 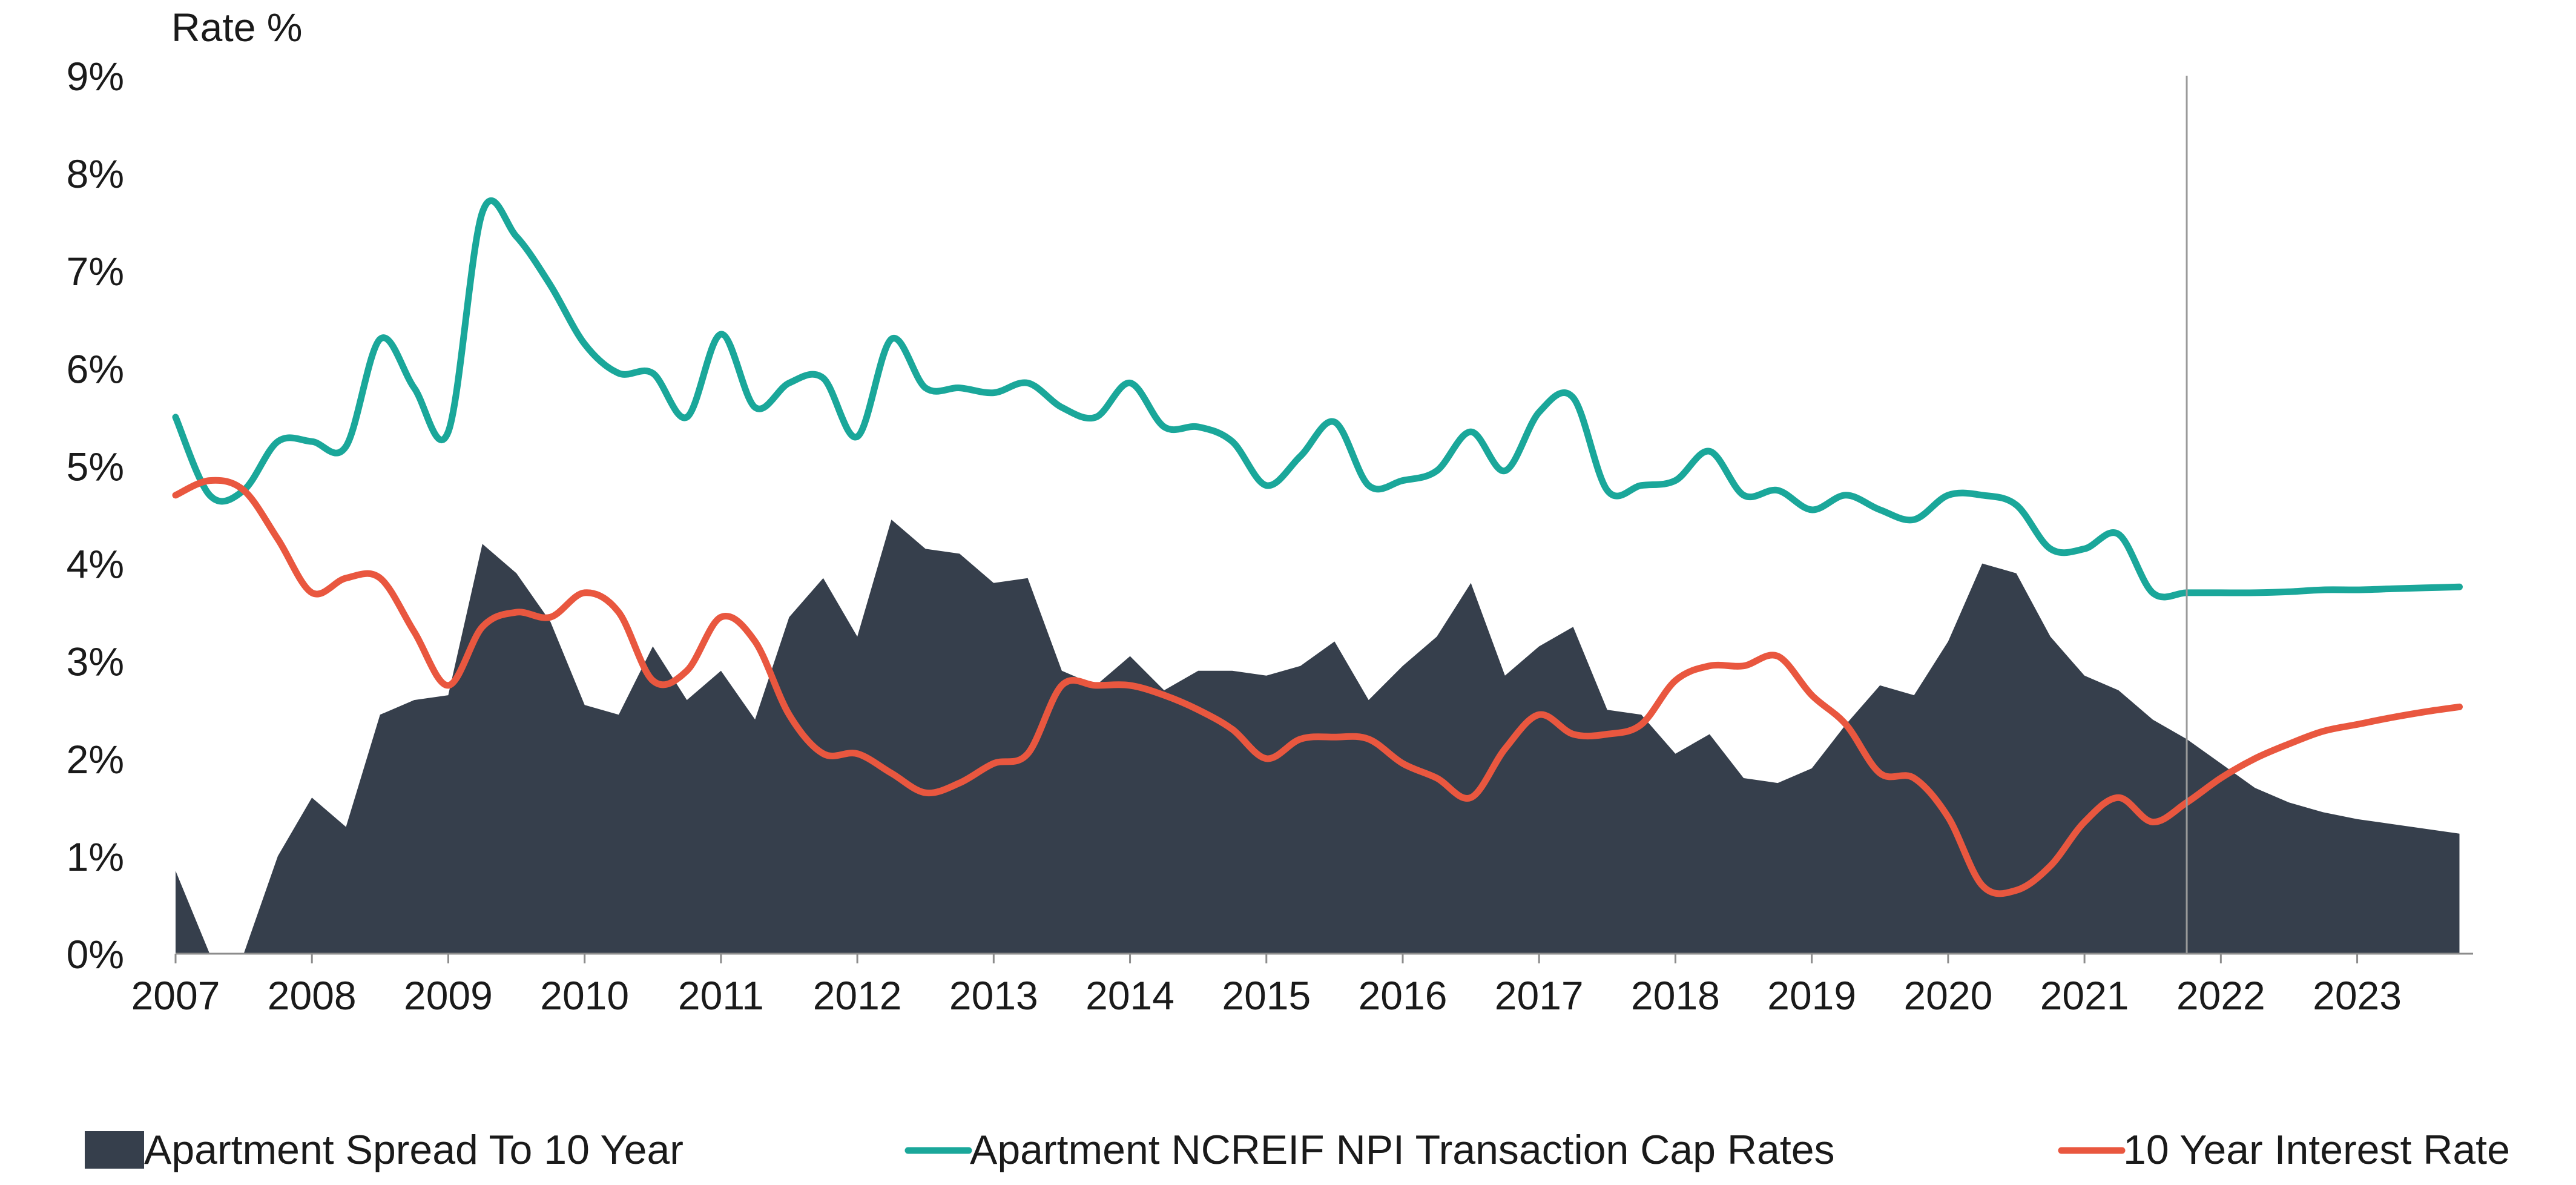 I want to click on x-tick-label: 2010, so click(x=584, y=995).